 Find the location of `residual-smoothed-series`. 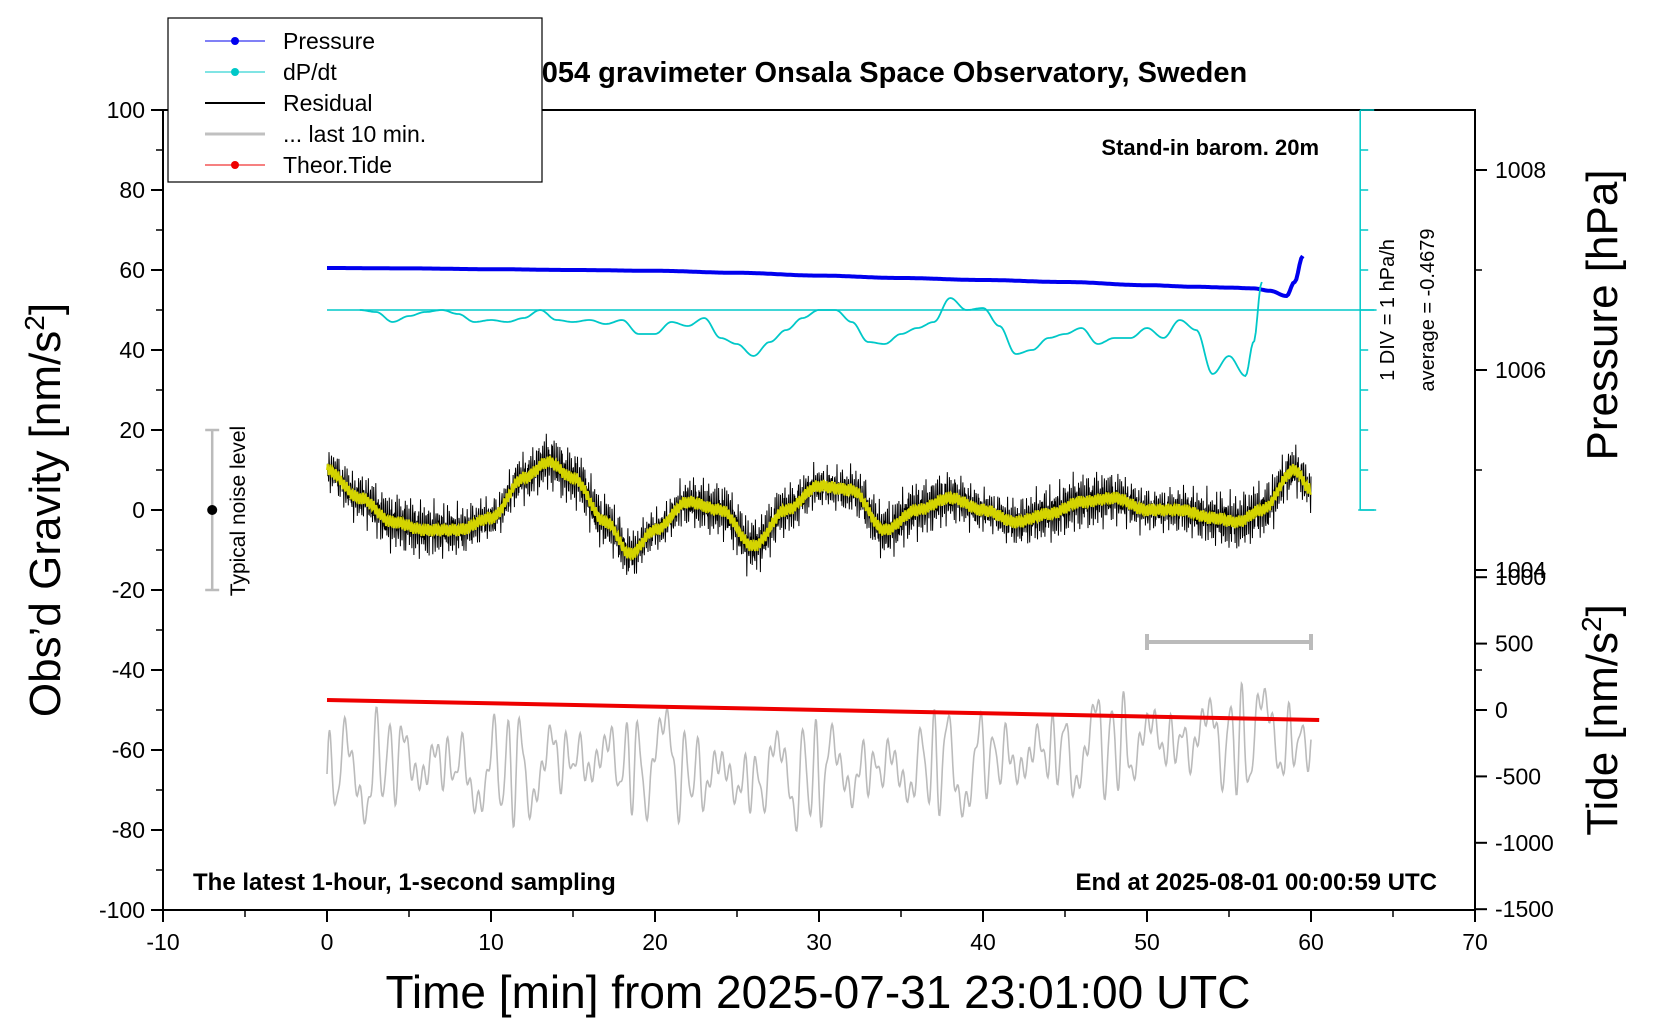

residual-smoothed-series is located at coordinates (819, 508).